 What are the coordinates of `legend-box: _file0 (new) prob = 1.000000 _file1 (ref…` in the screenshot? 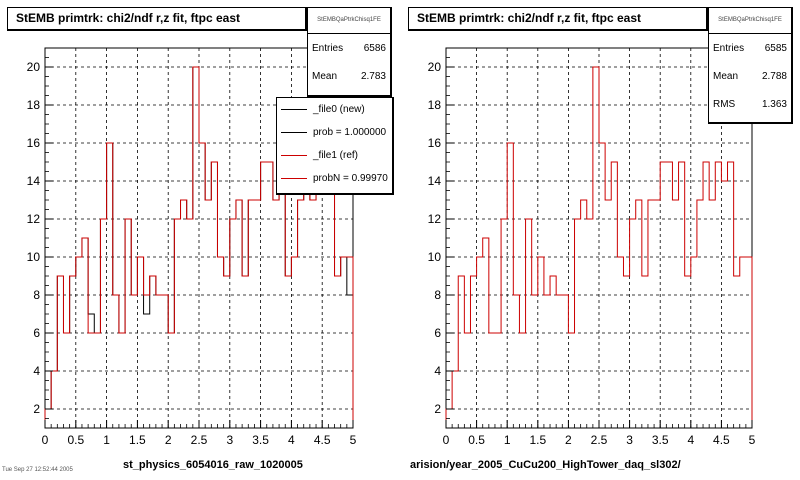 It's located at (335, 146).